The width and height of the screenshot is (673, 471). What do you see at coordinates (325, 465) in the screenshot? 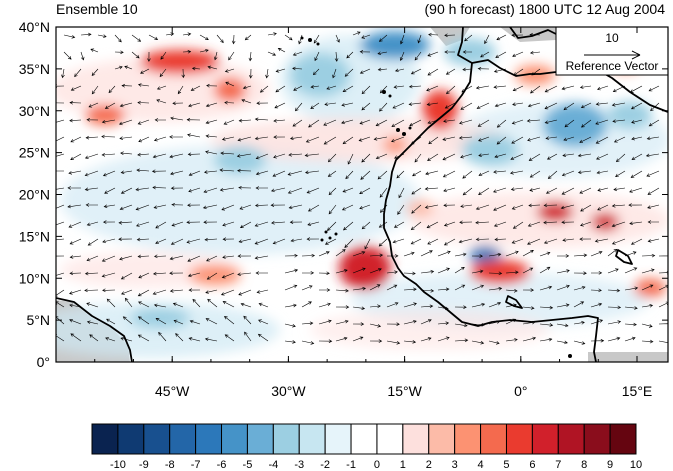
I see `colorbar-label: -2` at bounding box center [325, 465].